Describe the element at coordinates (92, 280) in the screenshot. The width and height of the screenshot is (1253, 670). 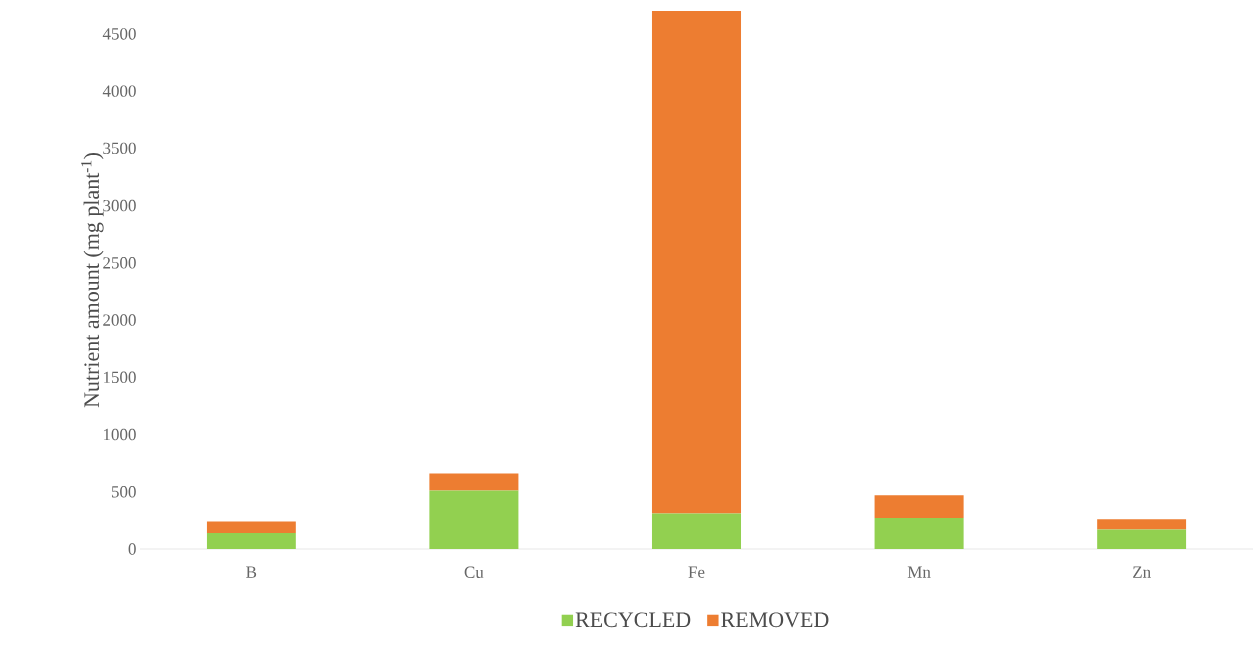
I see `y-axis-title: Nutrient amount (mg plant$^{-1}$)` at that location.